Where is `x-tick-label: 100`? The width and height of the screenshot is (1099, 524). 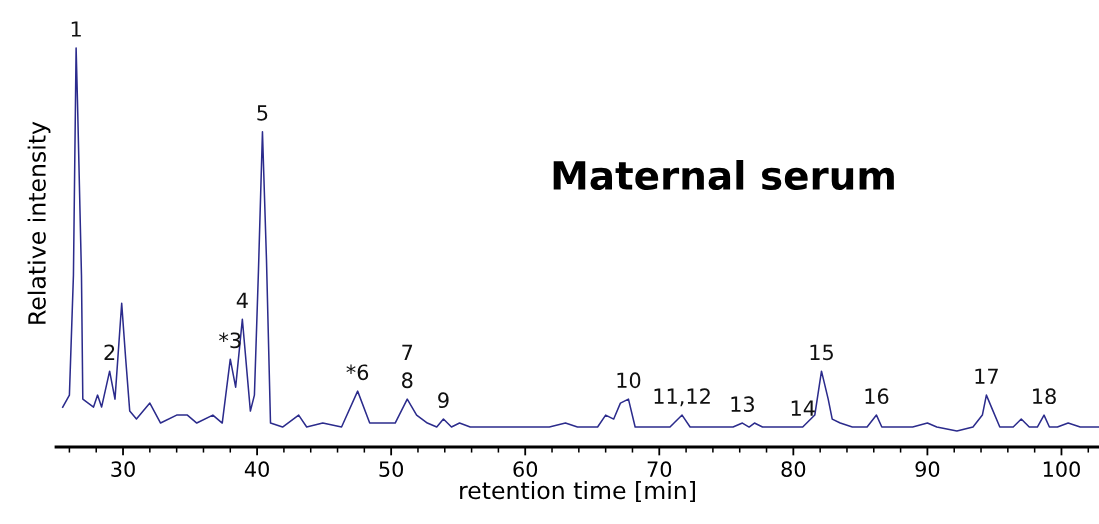 x-tick-label: 100 is located at coordinates (1061, 469).